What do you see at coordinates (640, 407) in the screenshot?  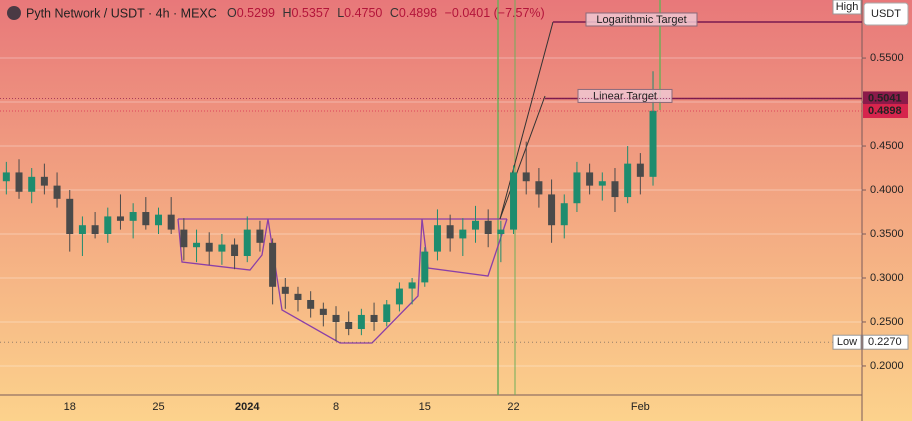 I see `x-tick-label: Feb` at bounding box center [640, 407].